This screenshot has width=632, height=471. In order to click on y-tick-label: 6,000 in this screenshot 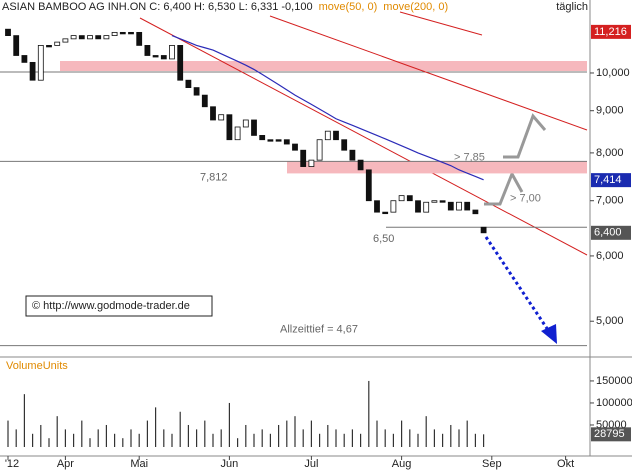, I will do `click(610, 256)`.